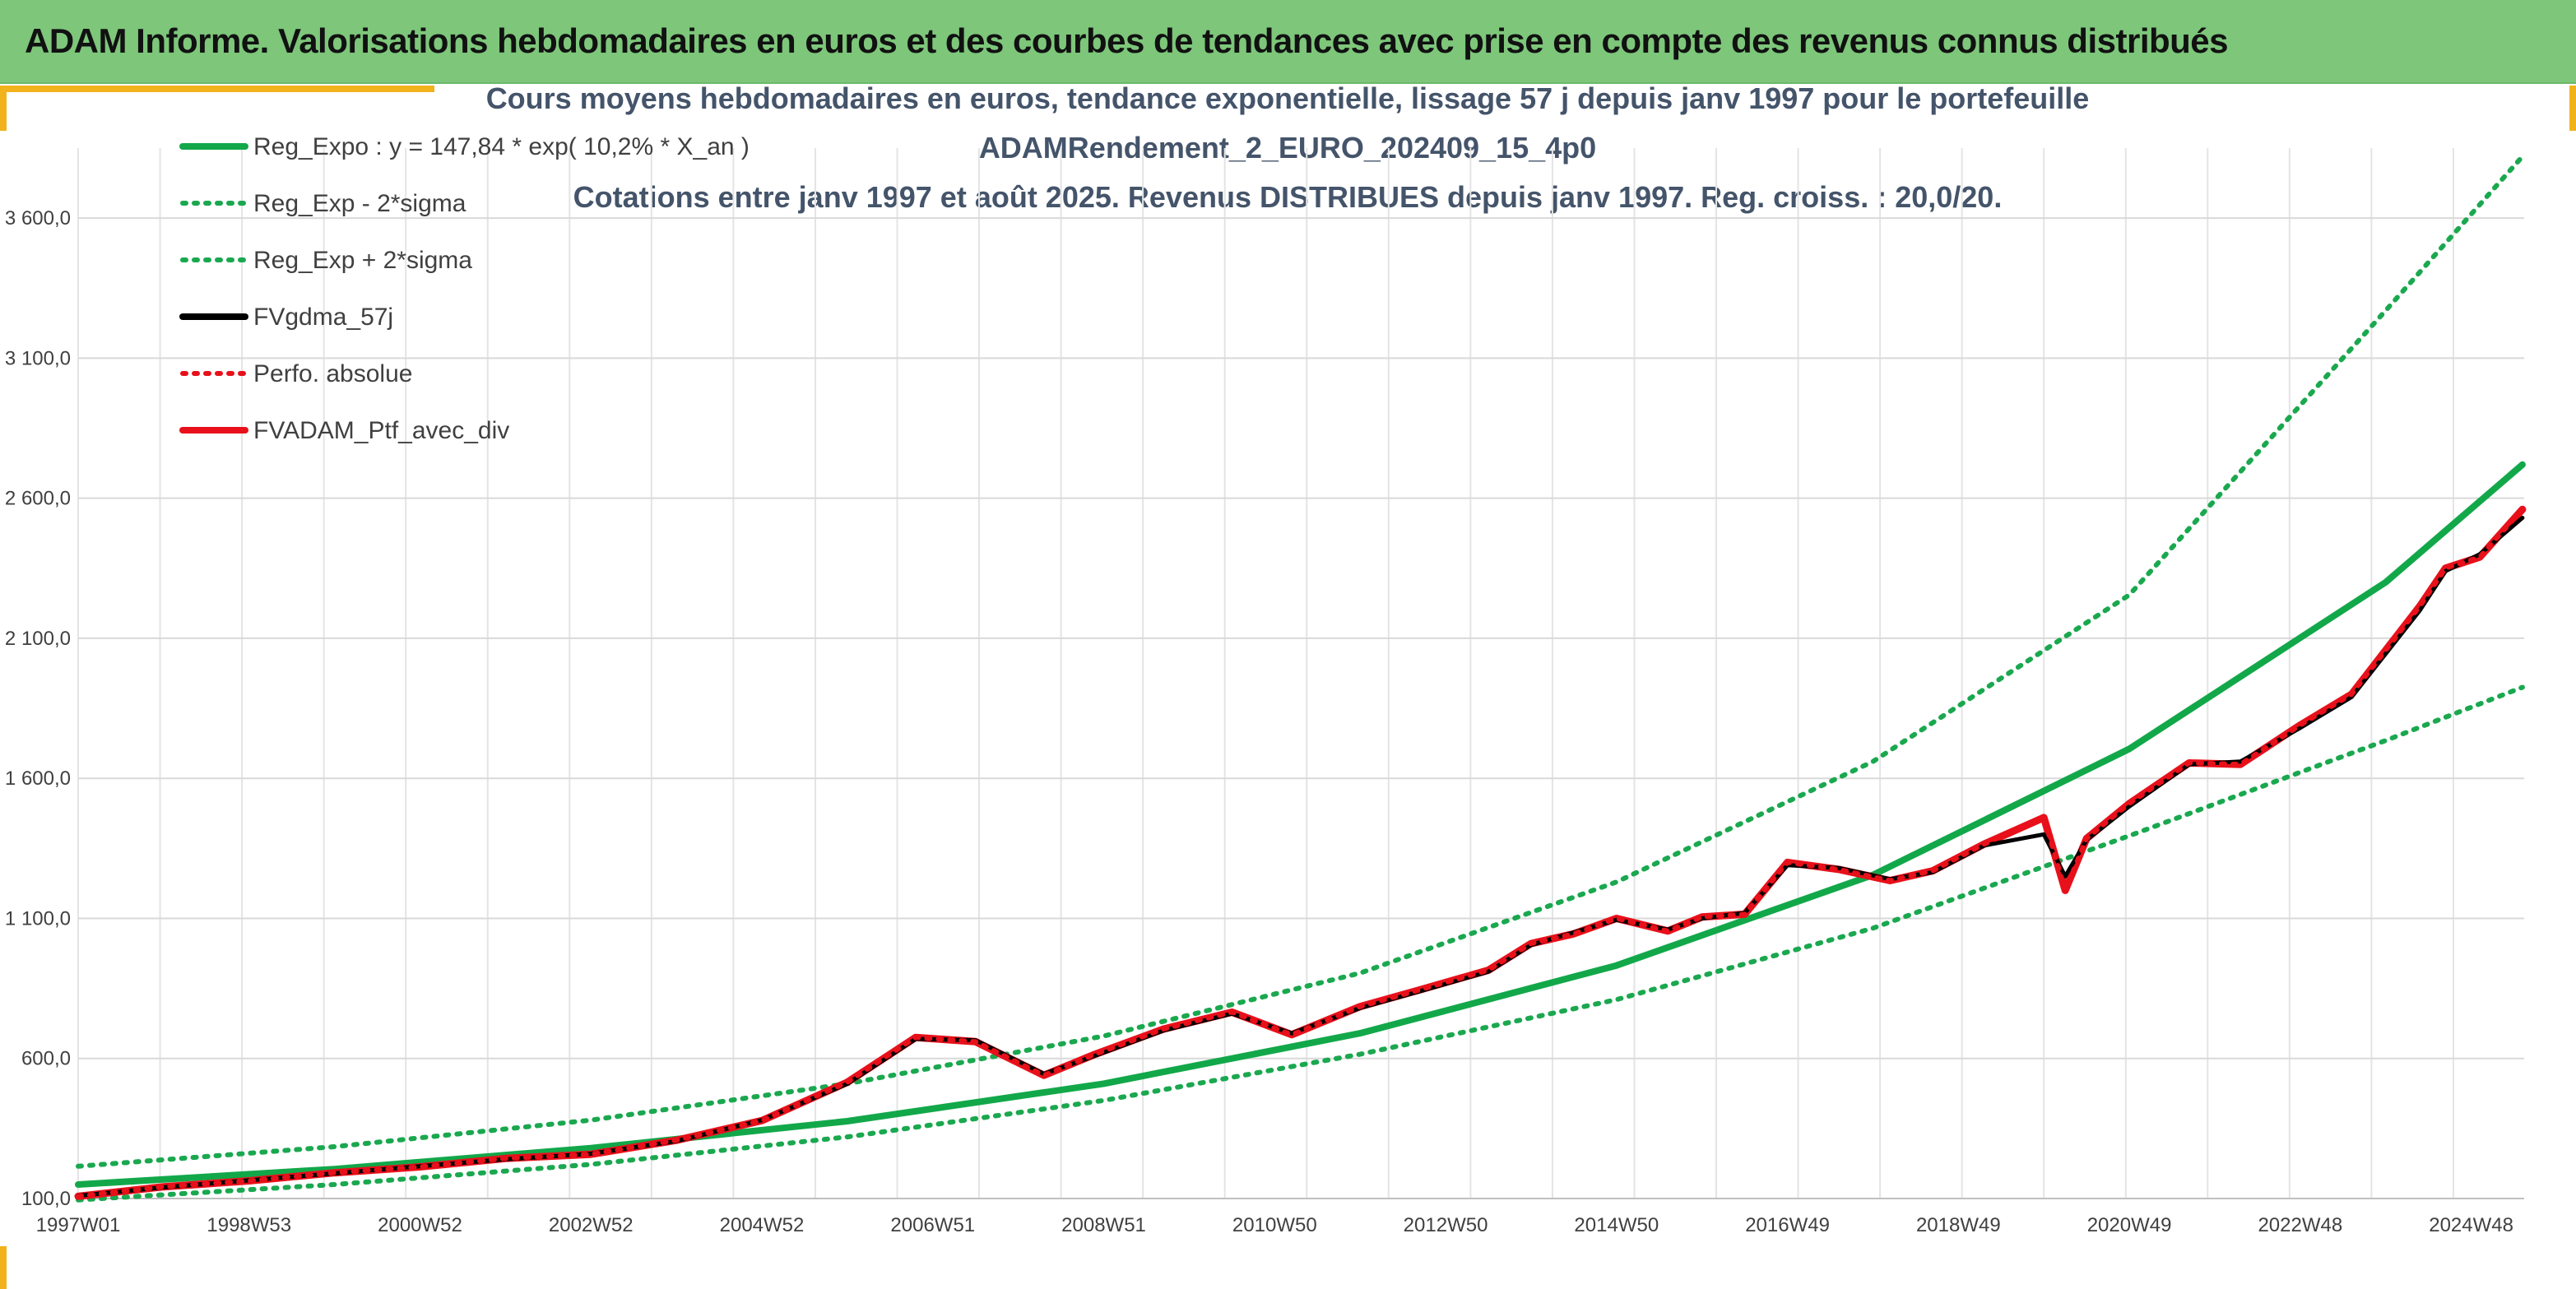  I want to click on x-tick-label: 2010W50, so click(1274, 1225).